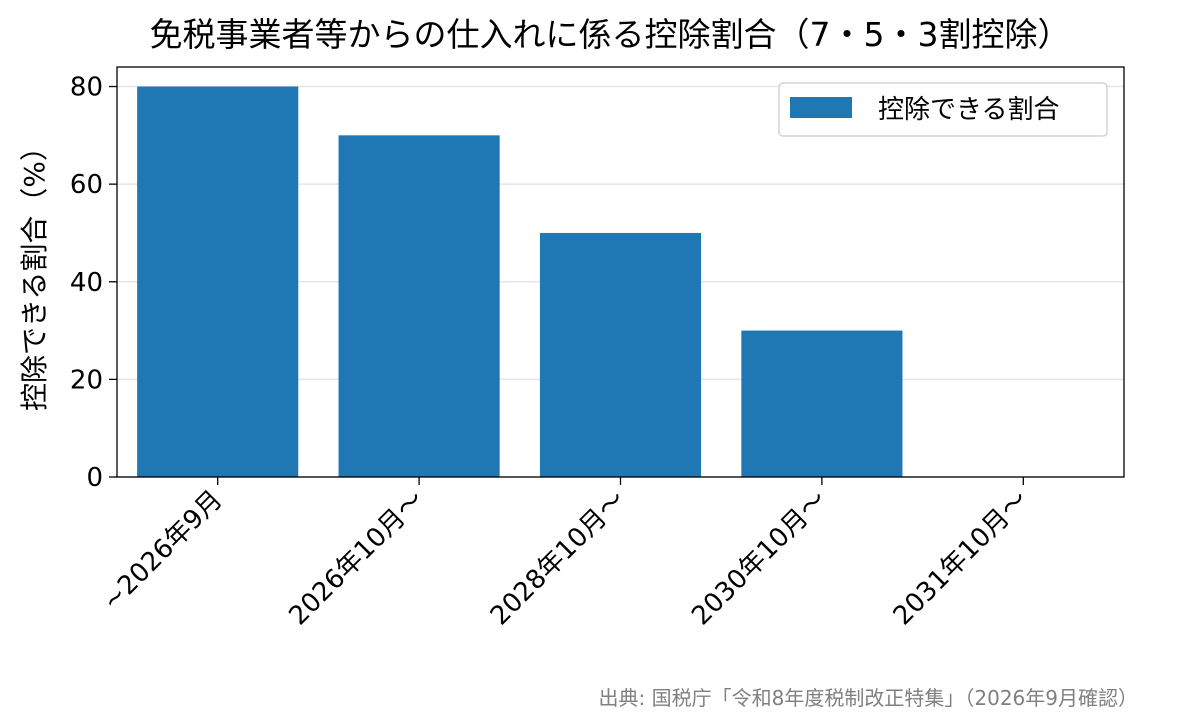  I want to click on x-tick-label: 2026年10月～, so click(356, 558).